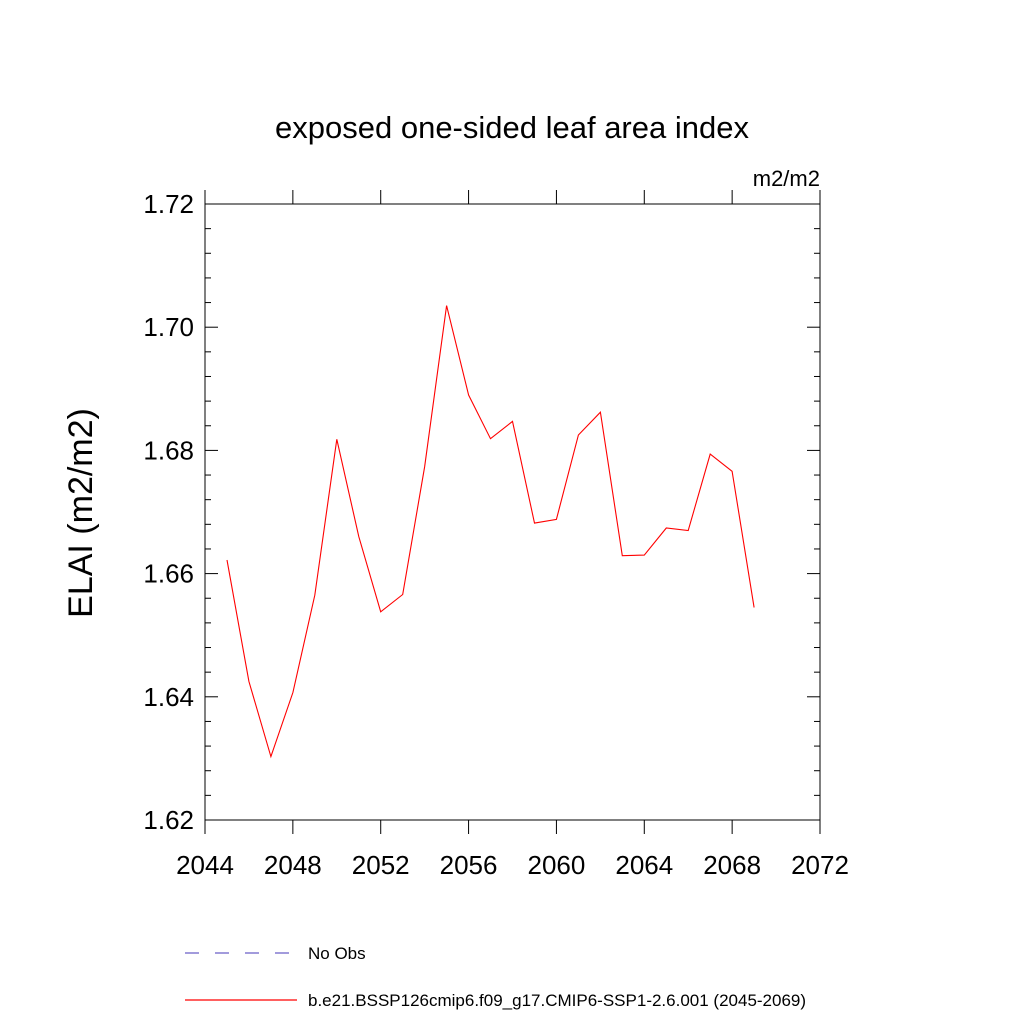 Image resolution: width=1024 pixels, height=1024 pixels. What do you see at coordinates (557, 865) in the screenshot?
I see `x-tick-label: 2060` at bounding box center [557, 865].